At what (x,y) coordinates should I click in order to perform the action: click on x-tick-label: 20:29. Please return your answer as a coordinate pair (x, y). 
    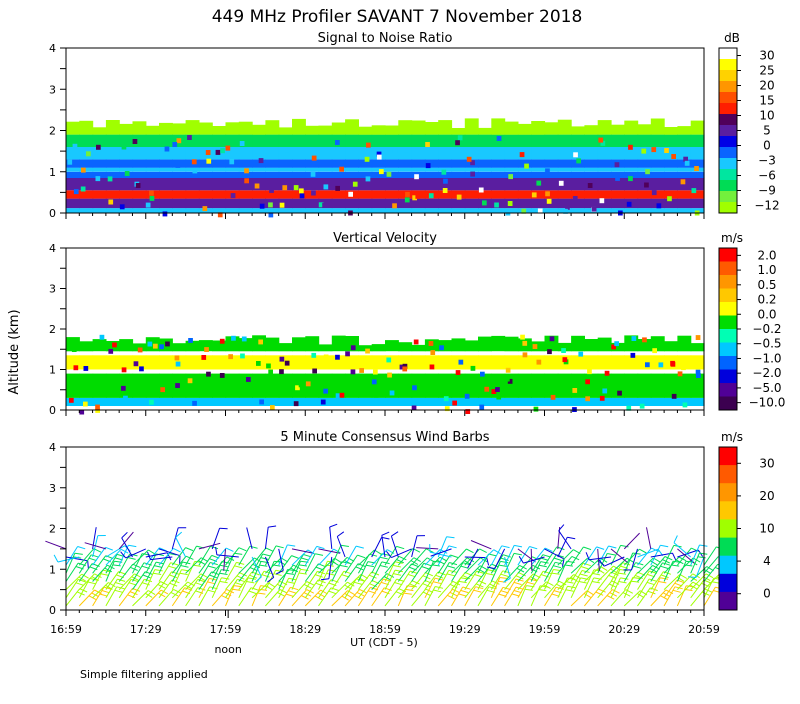
    Looking at the image, I should click on (624, 629).